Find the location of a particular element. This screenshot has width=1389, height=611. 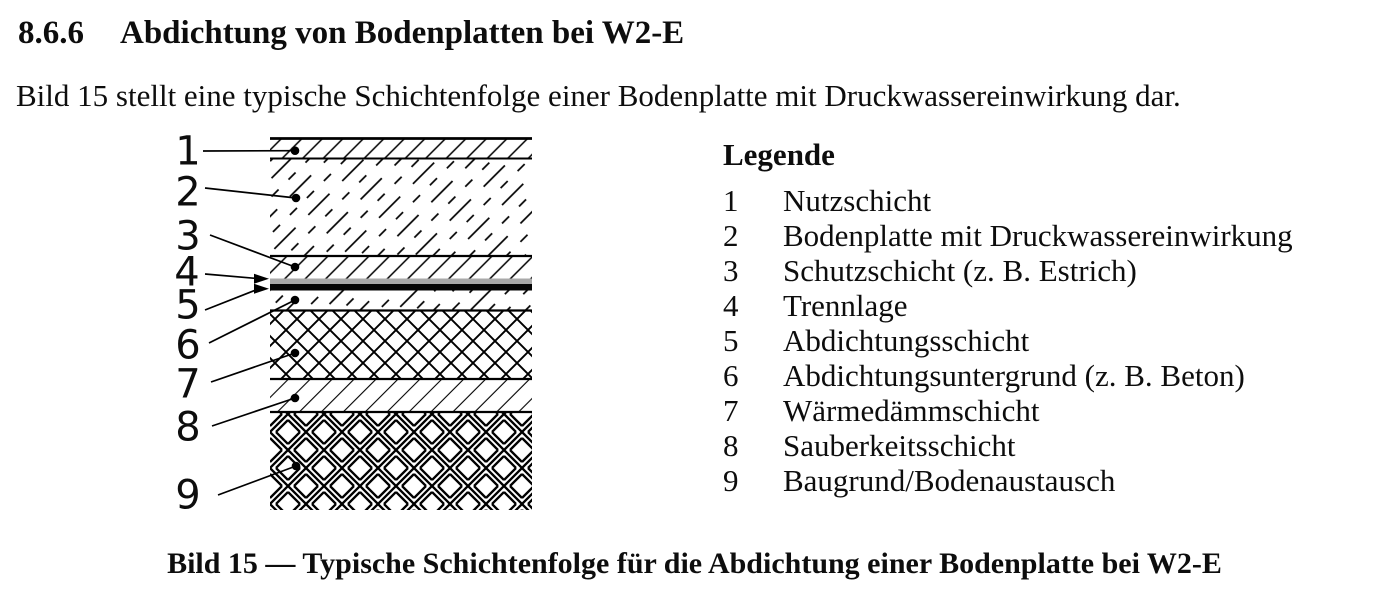

legend-item-number: 7 is located at coordinates (731, 410).